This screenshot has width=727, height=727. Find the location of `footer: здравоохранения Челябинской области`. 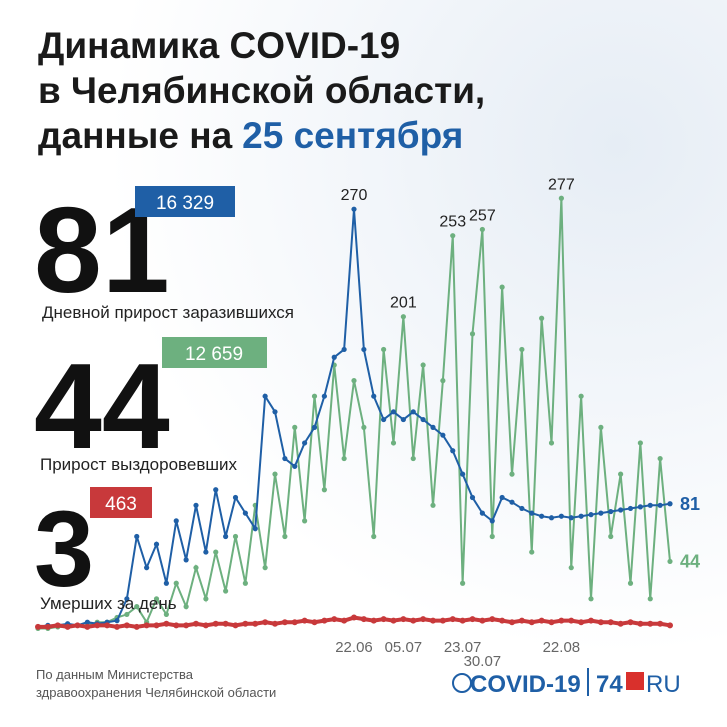

footer: здравоохранения Челябинской области is located at coordinates (156, 692).